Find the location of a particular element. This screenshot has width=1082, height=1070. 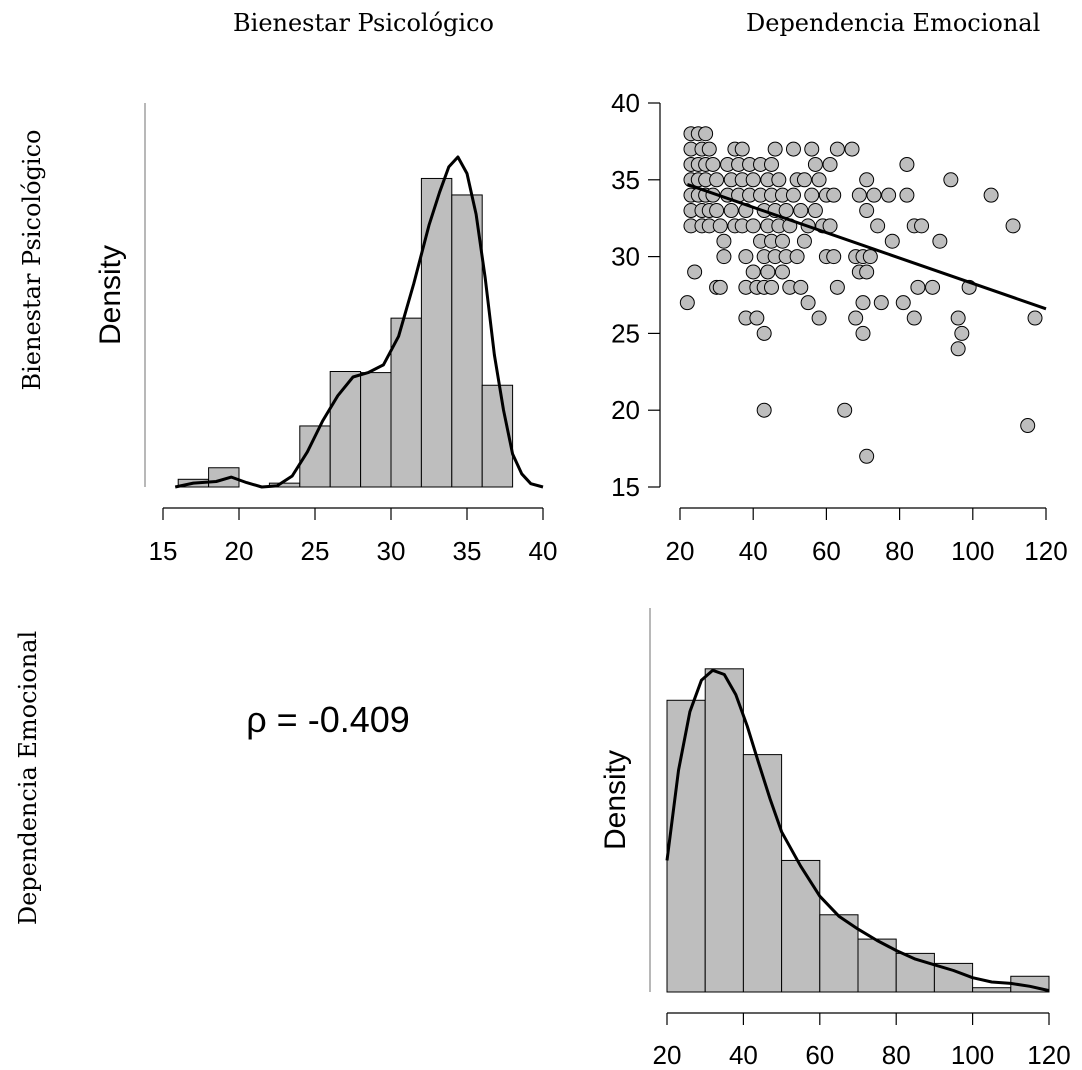

y-tick-label: 30 is located at coordinates (625, 257).